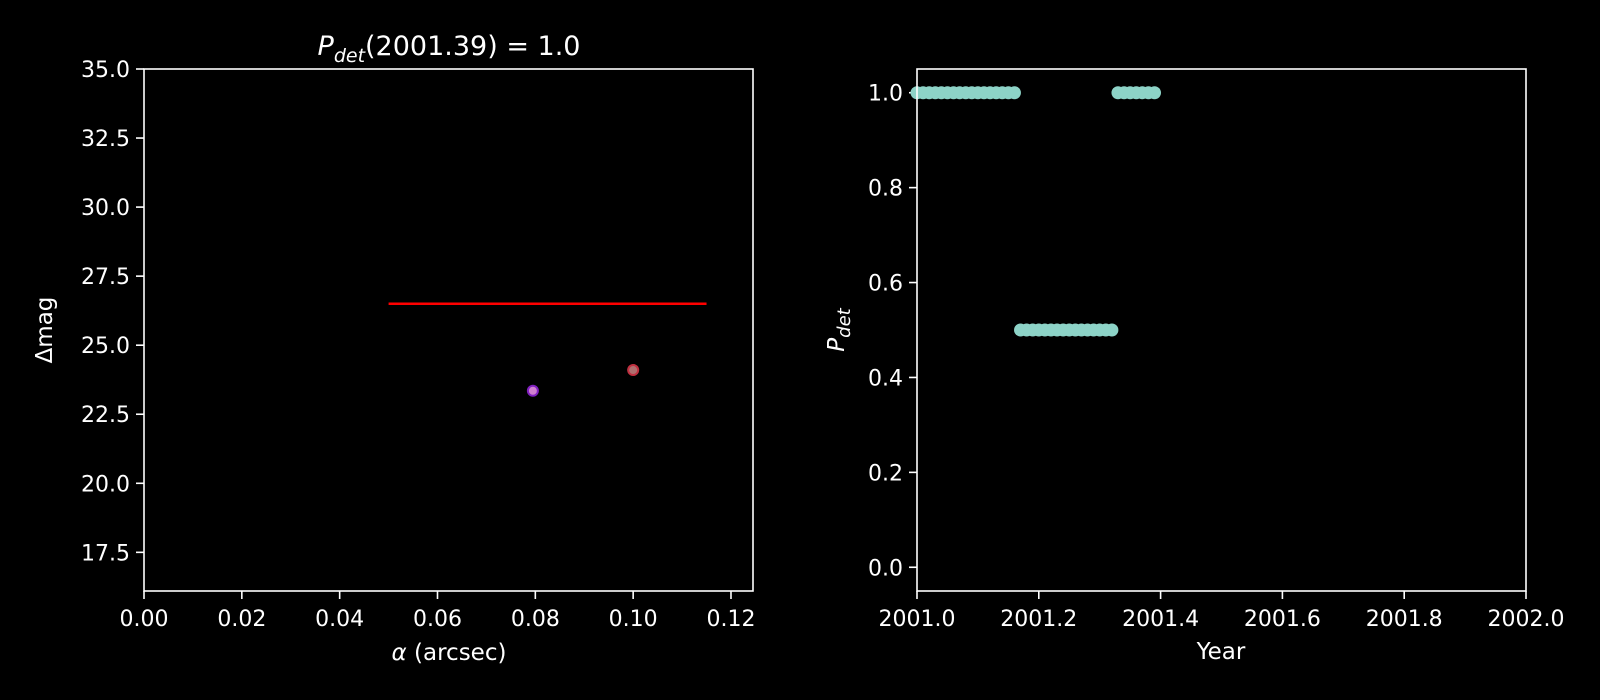 The image size is (1600, 700). Describe the element at coordinates (105, 139) in the screenshot. I see `left-y-tick-label: 32.5` at that location.